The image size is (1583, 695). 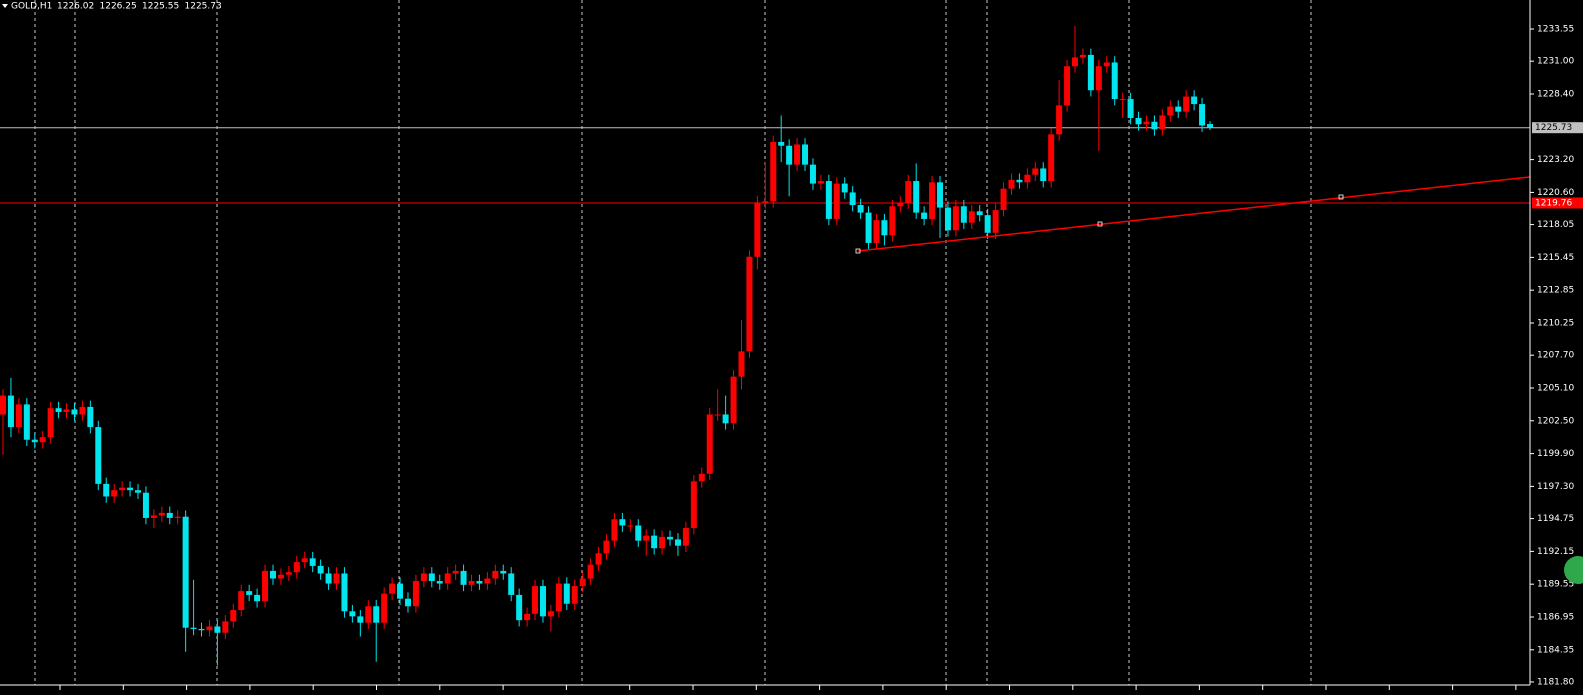 I want to click on y-tick-label: 1184.35, so click(x=1555, y=650).